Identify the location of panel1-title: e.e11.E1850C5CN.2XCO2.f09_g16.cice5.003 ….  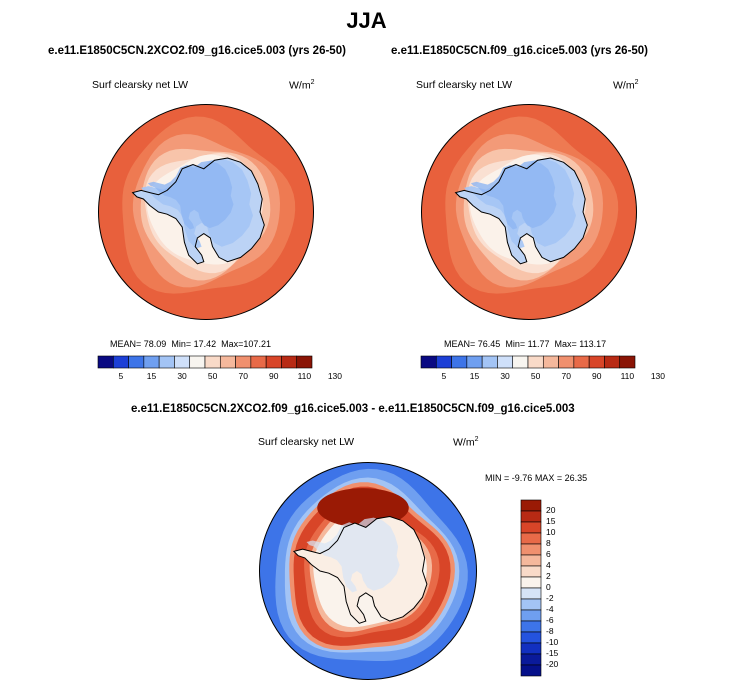
(197, 51).